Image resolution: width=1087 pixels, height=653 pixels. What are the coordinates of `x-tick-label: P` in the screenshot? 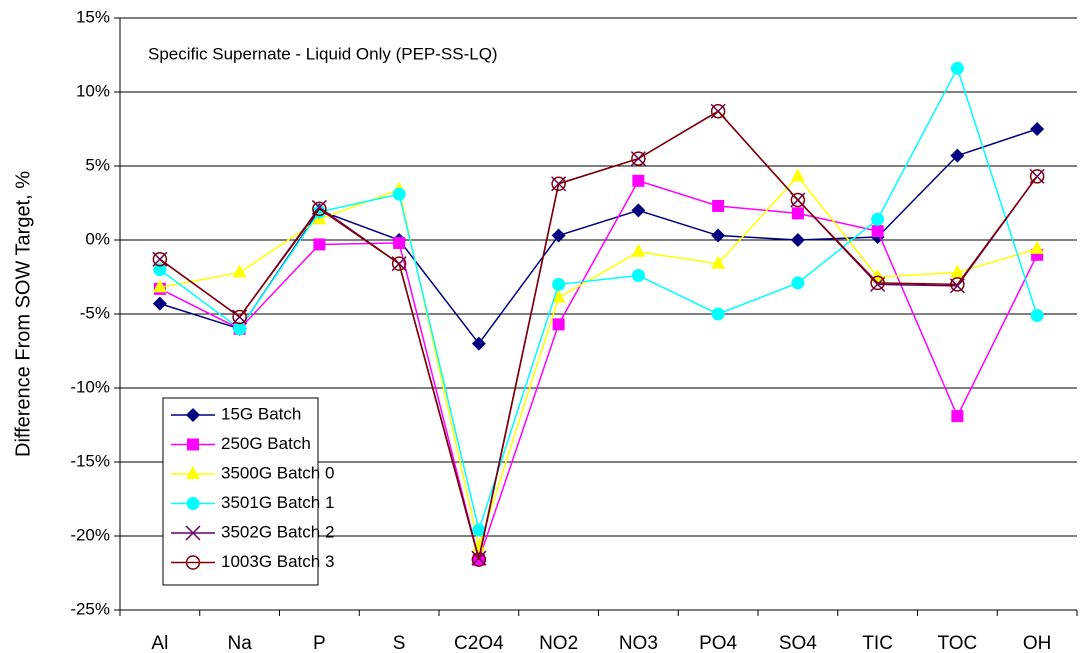 It's located at (319, 643).